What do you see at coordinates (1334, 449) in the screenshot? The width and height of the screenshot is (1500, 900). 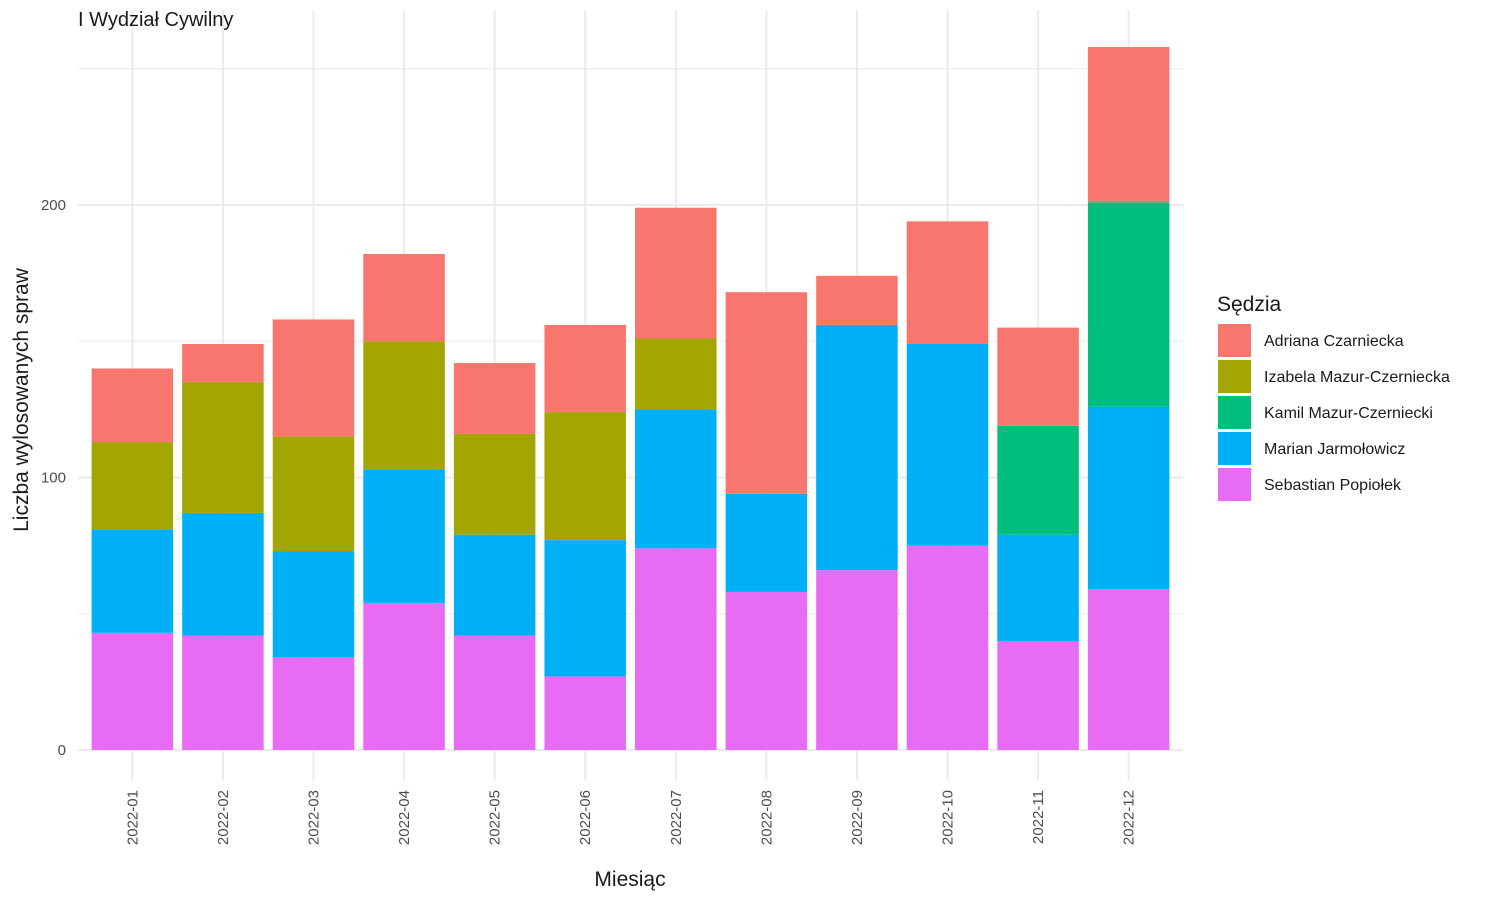 I see `legend-label: Marian Jarmołowicz` at bounding box center [1334, 449].